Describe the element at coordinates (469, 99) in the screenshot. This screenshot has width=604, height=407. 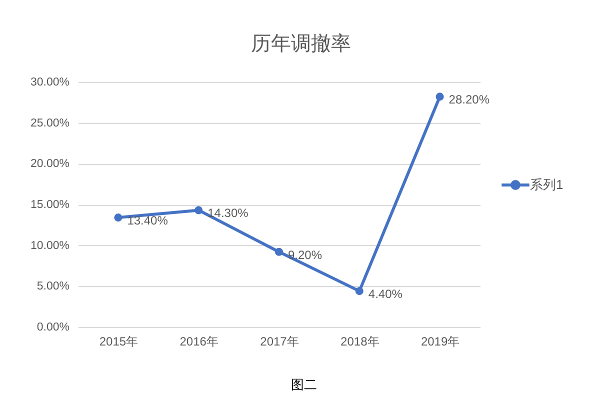
I see `data-label: 28.20%` at that location.